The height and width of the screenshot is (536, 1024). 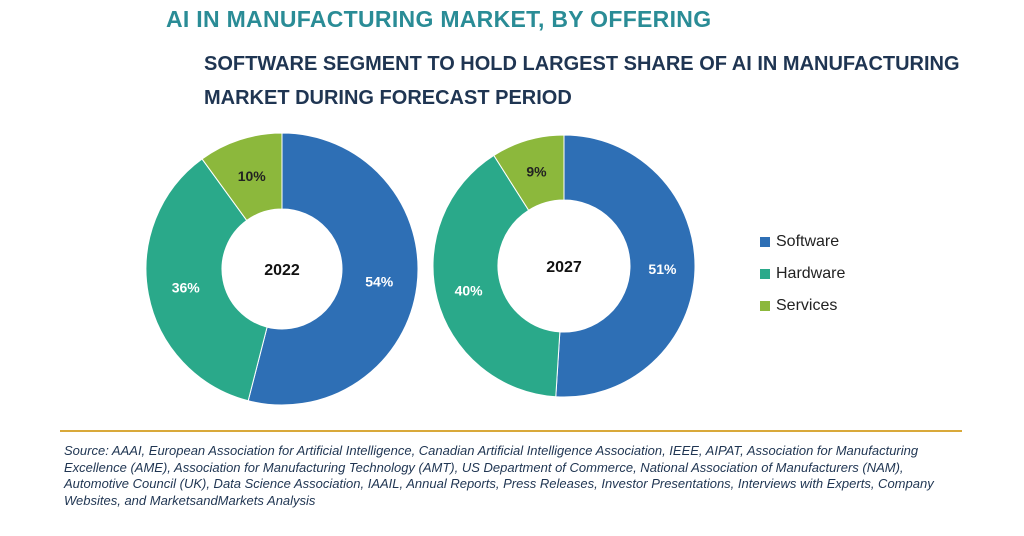 I want to click on value-label-hardware-2027: 40%, so click(x=469, y=290).